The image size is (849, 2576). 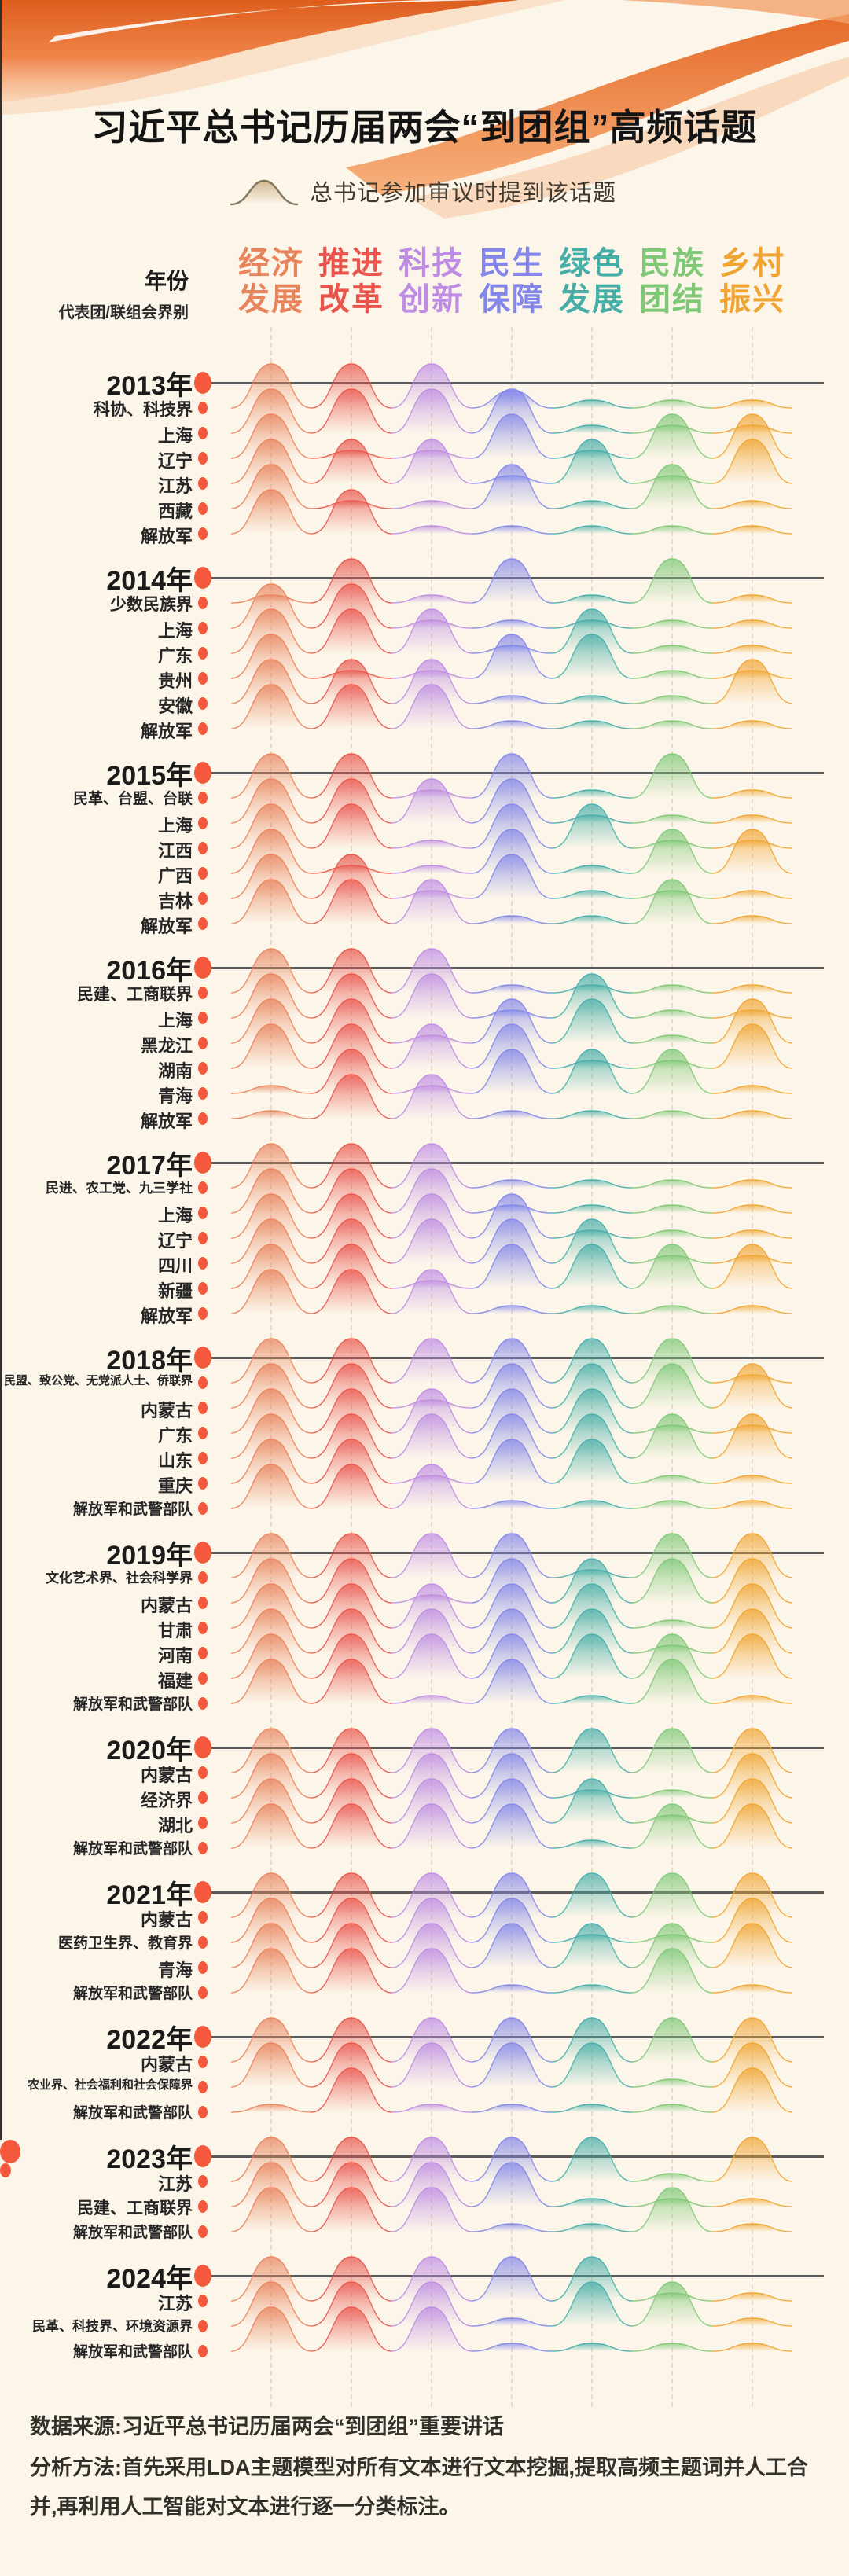 What do you see at coordinates (271, 2108) in the screenshot?
I see `peak-经济发展-level1` at bounding box center [271, 2108].